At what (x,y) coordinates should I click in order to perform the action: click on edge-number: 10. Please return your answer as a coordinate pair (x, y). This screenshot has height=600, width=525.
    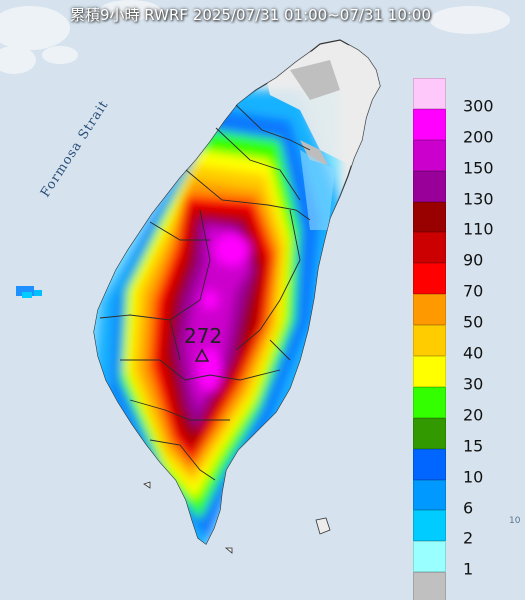
    Looking at the image, I should click on (515, 521).